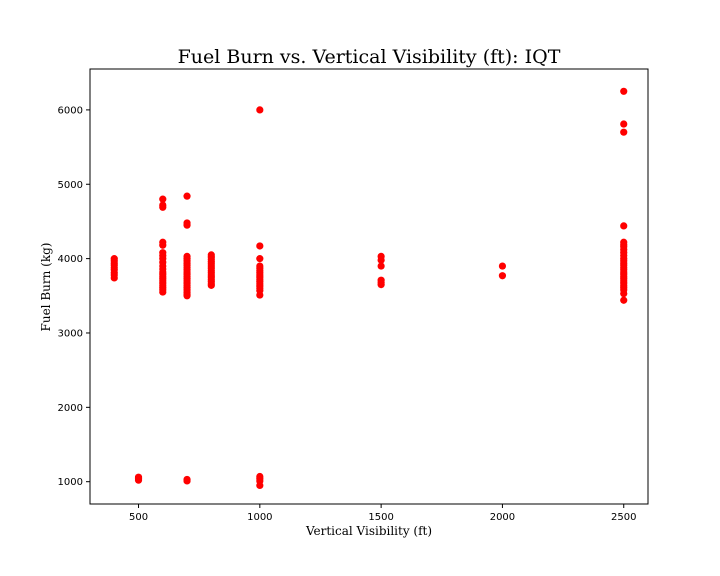 This screenshot has width=720, height=576. Describe the element at coordinates (368, 531) in the screenshot. I see `x-axis-label: Vertical Visibility (ft)` at that location.